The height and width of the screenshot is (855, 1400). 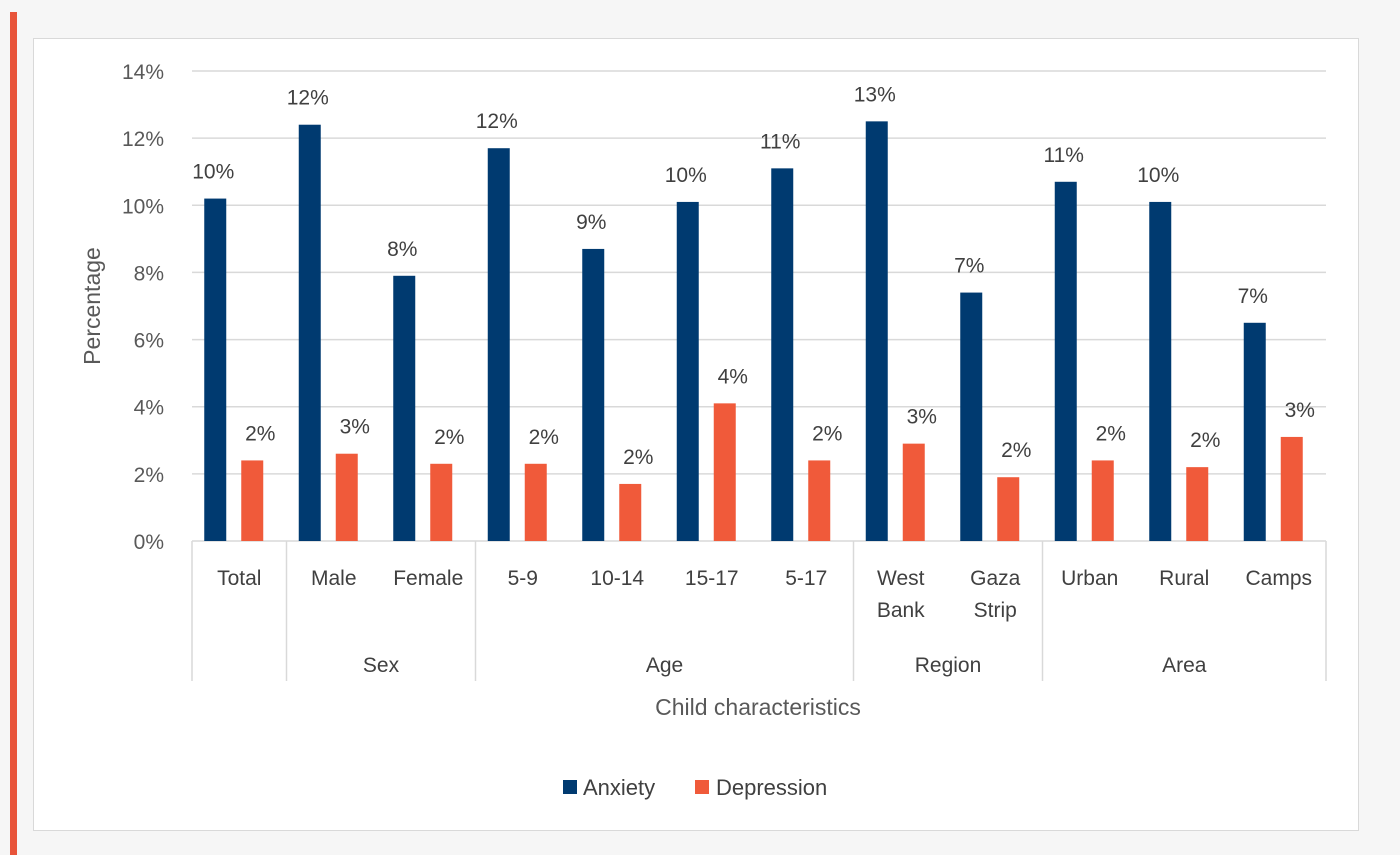 What do you see at coordinates (733, 376) in the screenshot?
I see `data-label-depression-5: 4%` at bounding box center [733, 376].